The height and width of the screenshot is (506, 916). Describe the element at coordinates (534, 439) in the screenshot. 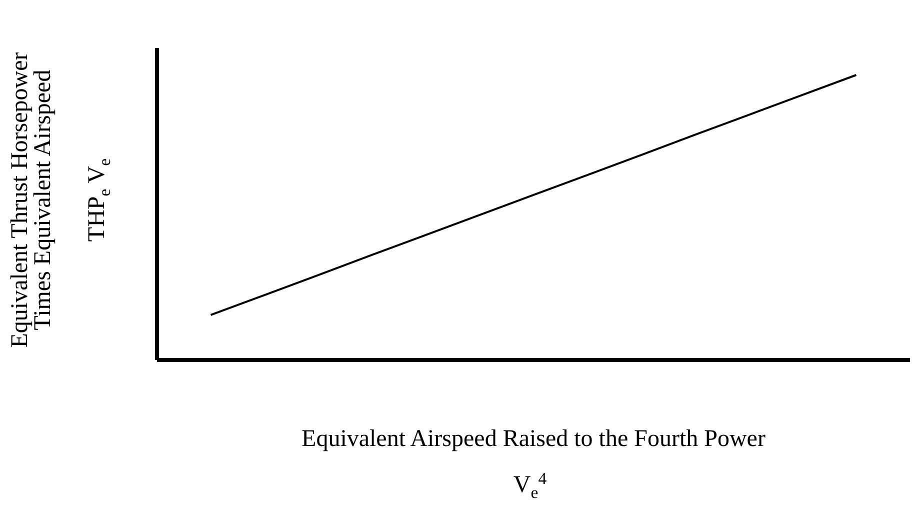

I see `x-axis-title: Equivalent Airspeed Raised to the Fourth Power` at that location.